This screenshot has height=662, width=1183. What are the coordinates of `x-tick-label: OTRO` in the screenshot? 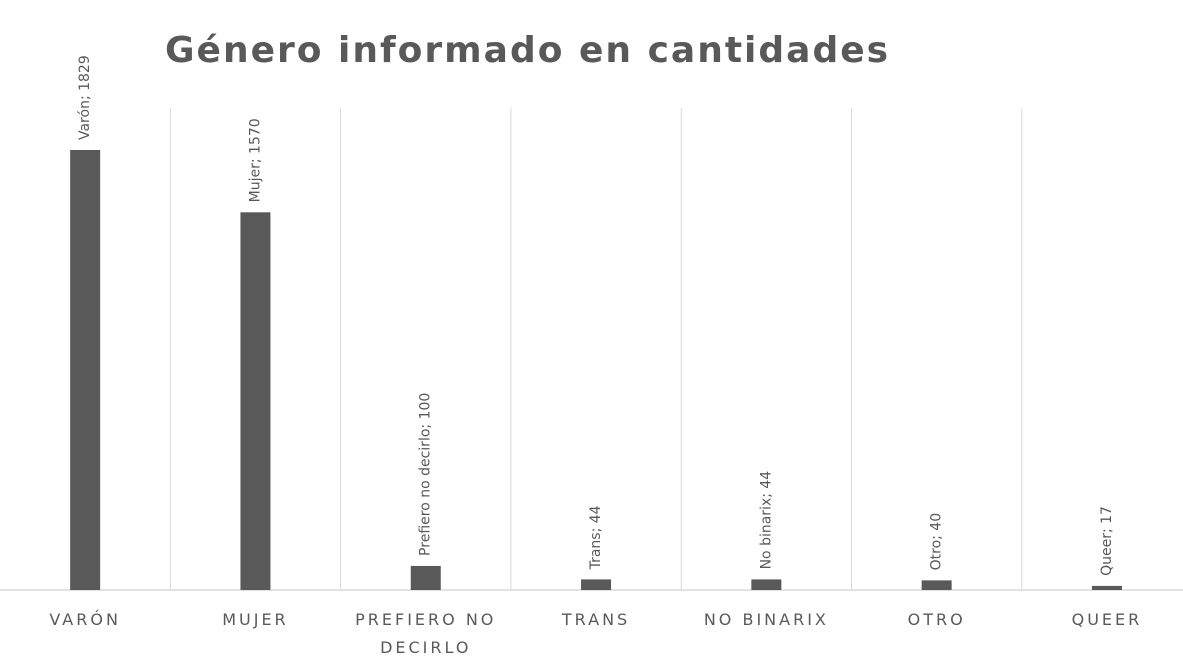 It's located at (936, 619).